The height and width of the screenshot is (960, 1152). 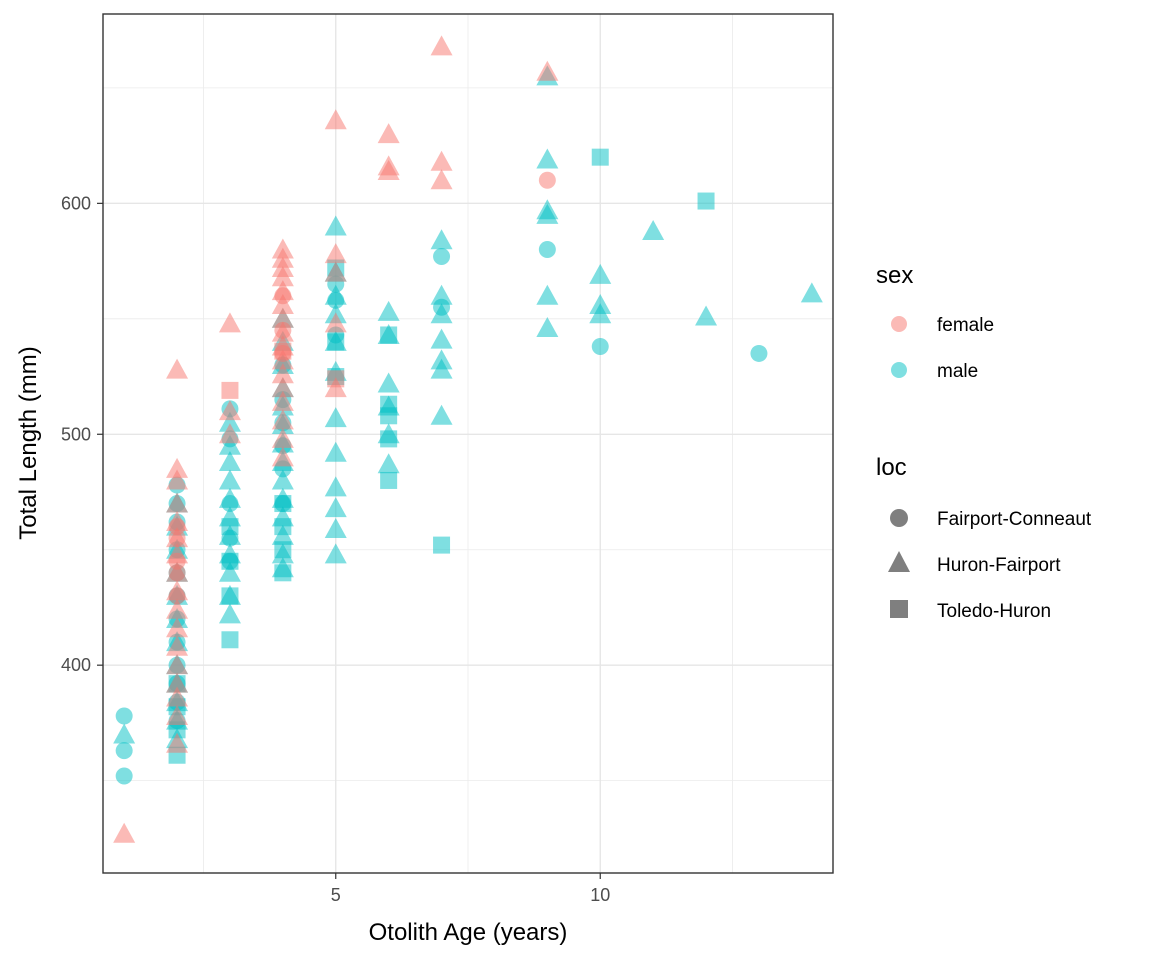 I want to click on legend-toledo-huron-label: Toledo-Huron, so click(x=994, y=611).